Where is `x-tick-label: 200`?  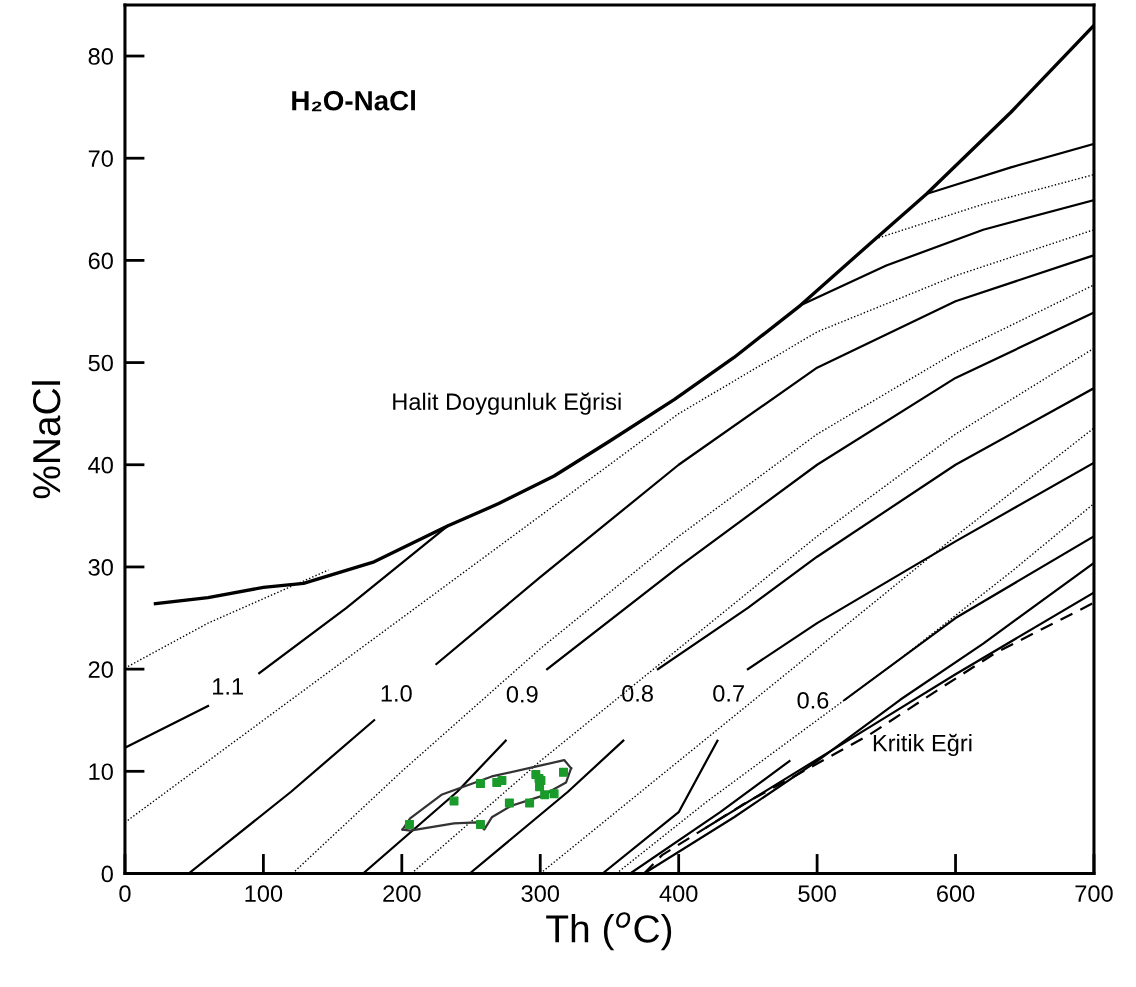
x-tick-label: 200 is located at coordinates (402, 893).